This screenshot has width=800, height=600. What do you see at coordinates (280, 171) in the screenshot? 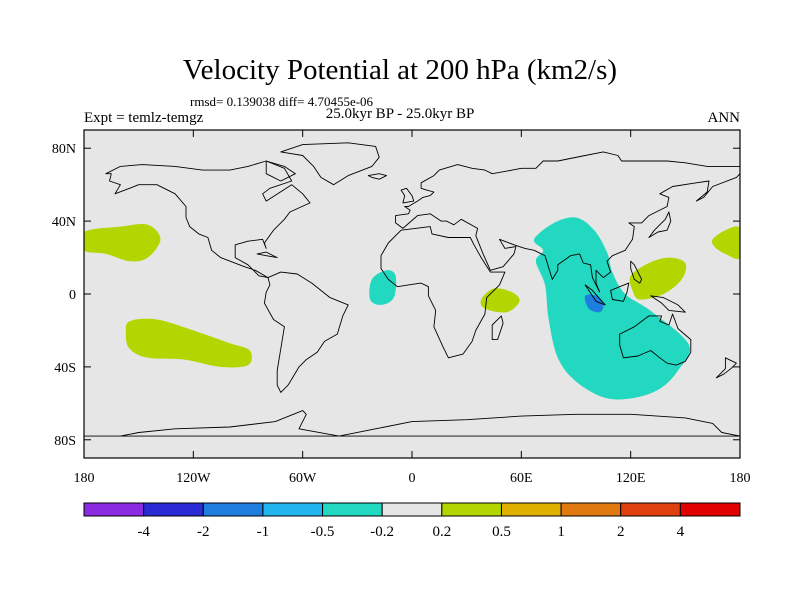
I see `coastline-baffin-island` at bounding box center [280, 171].